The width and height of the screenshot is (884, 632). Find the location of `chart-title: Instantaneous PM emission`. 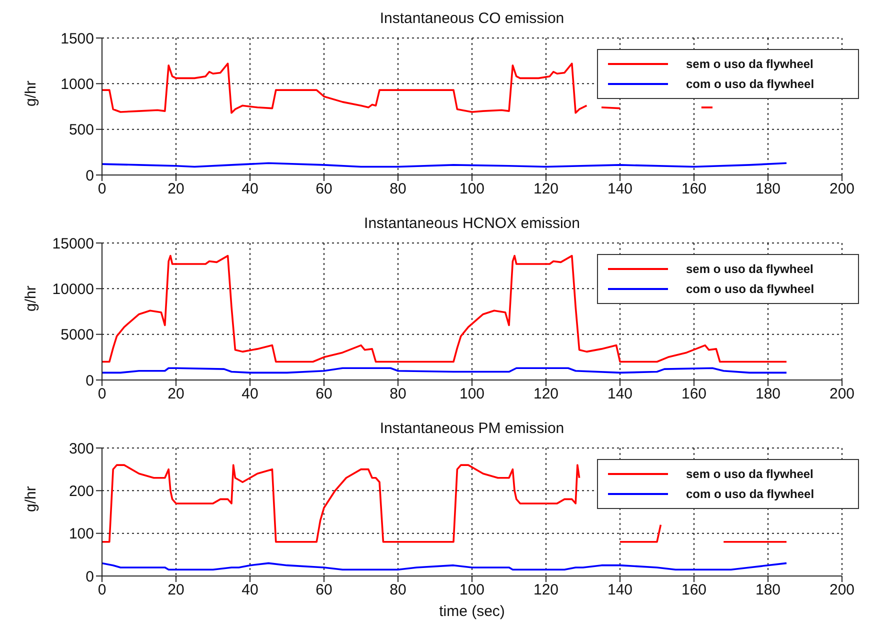

chart-title: Instantaneous PM emission is located at coordinates (472, 428).